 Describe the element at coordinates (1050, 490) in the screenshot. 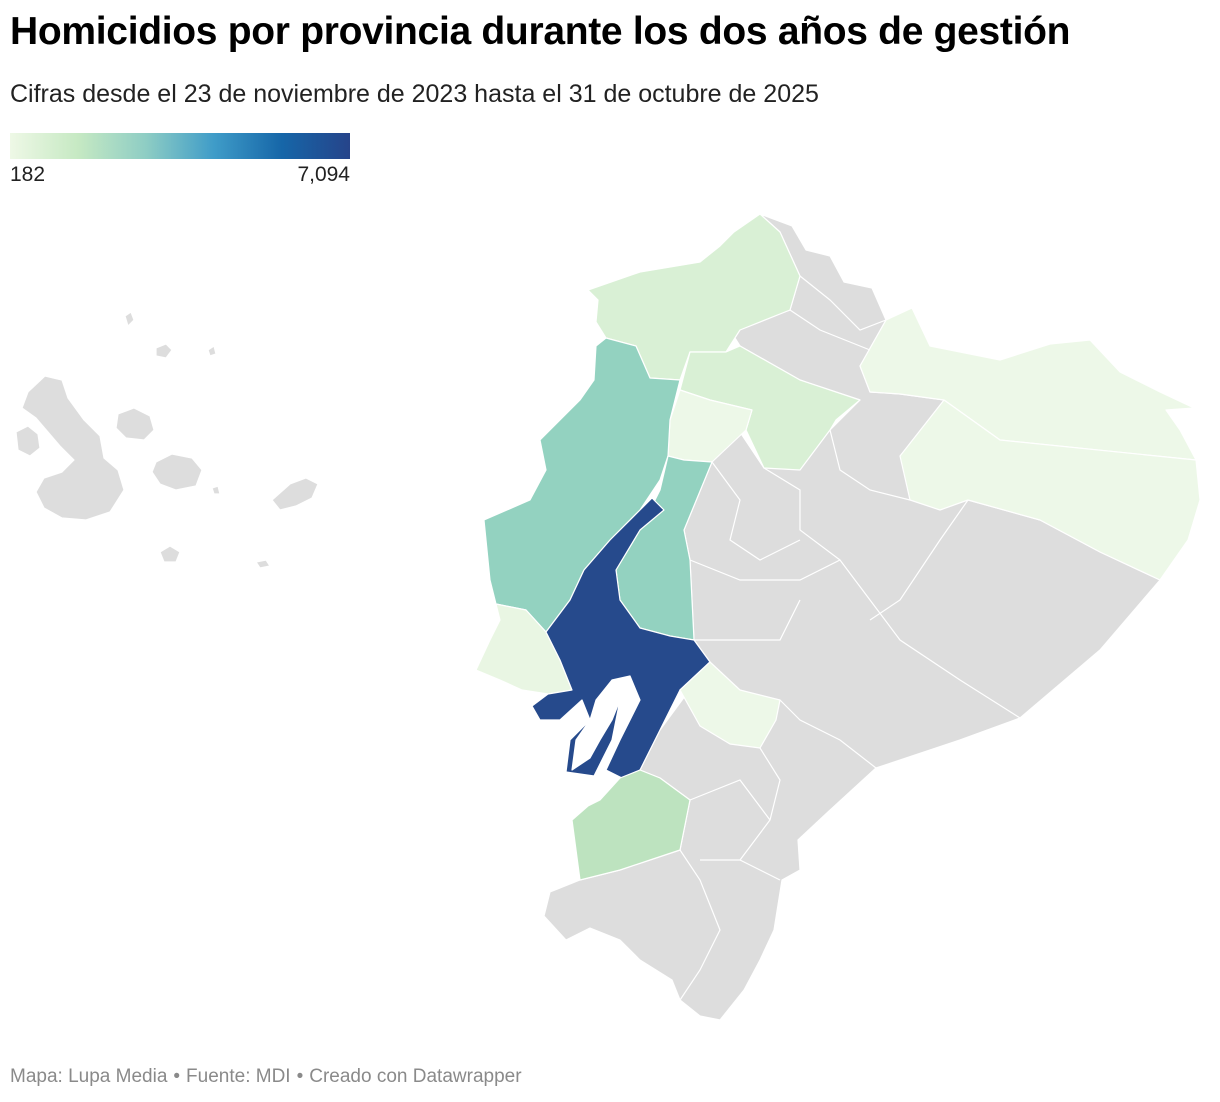

I see `region-orellana` at that location.